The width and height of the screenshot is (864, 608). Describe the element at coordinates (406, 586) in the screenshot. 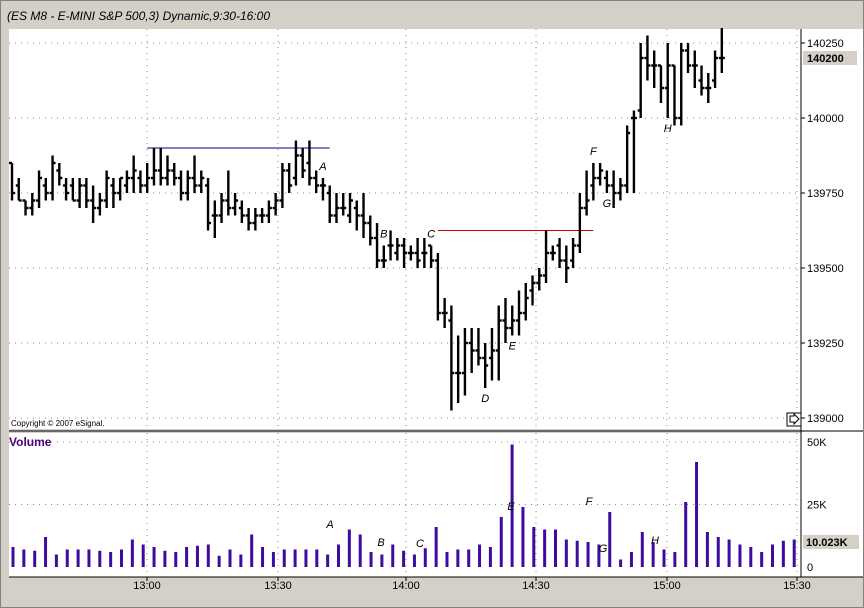

I see `time-tick-label: 14:00` at that location.